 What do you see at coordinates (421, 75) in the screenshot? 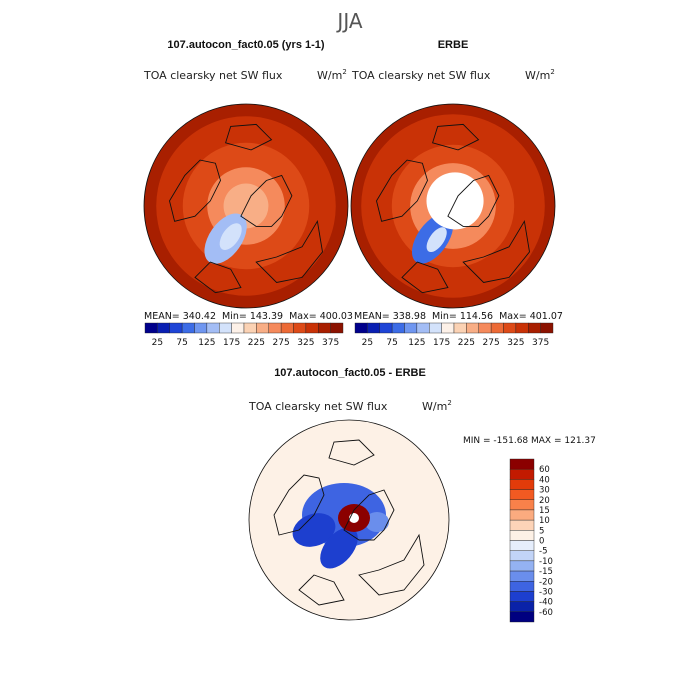
I see `obs-field-label: TOA clearsky net SW flux` at bounding box center [421, 75].